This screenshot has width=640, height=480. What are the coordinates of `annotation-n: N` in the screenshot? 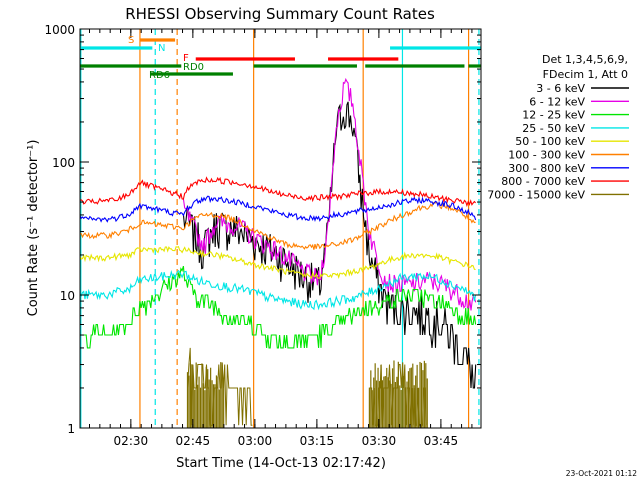 It's located at (161, 48).